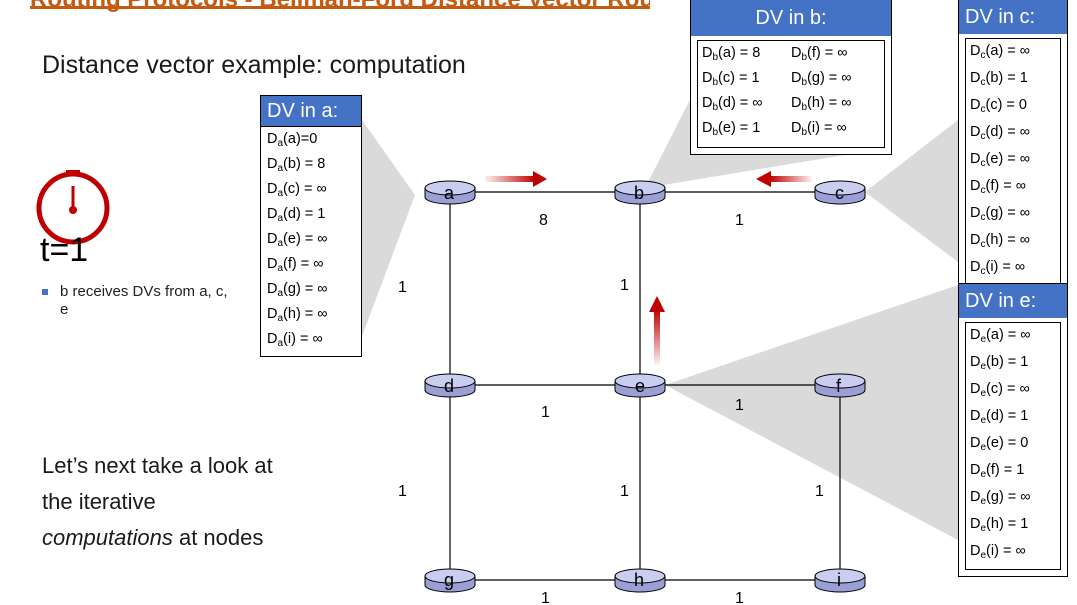 The width and height of the screenshot is (1077, 605). What do you see at coordinates (811, 412) in the screenshot?
I see `callout-wedge-e` at bounding box center [811, 412].